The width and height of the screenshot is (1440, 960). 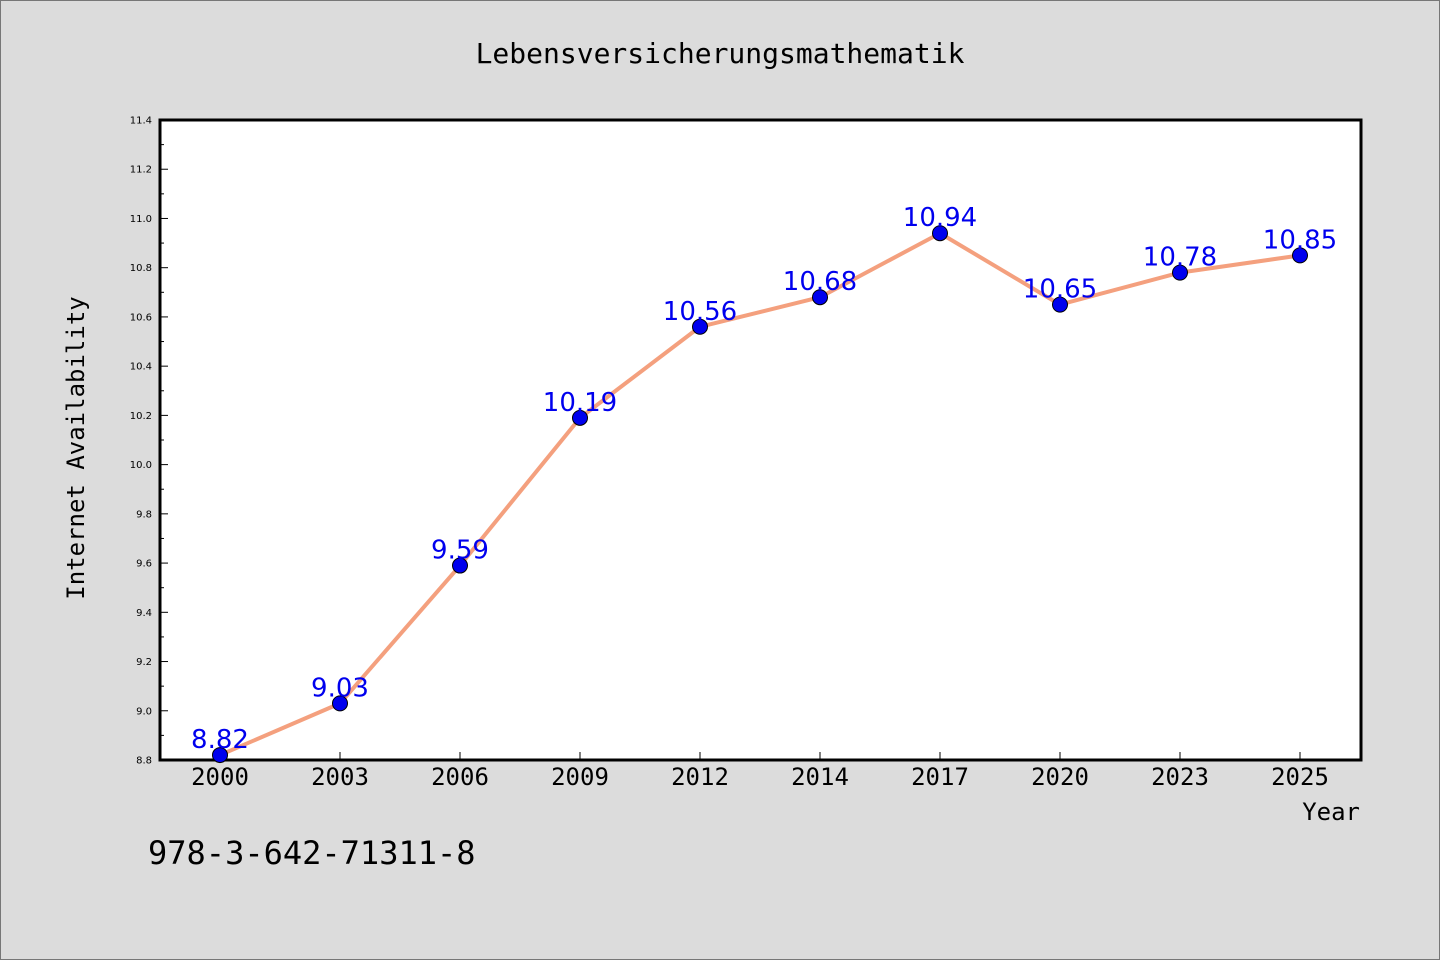 What do you see at coordinates (141, 268) in the screenshot?
I see `y-tick-label: 10.8` at bounding box center [141, 268].